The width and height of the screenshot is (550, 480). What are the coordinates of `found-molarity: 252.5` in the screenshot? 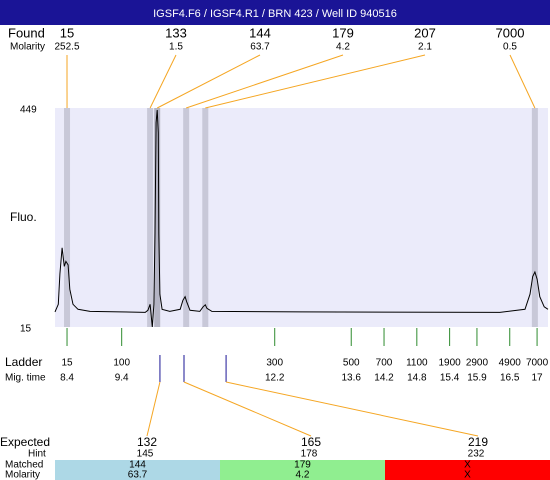 It's located at (66, 47).